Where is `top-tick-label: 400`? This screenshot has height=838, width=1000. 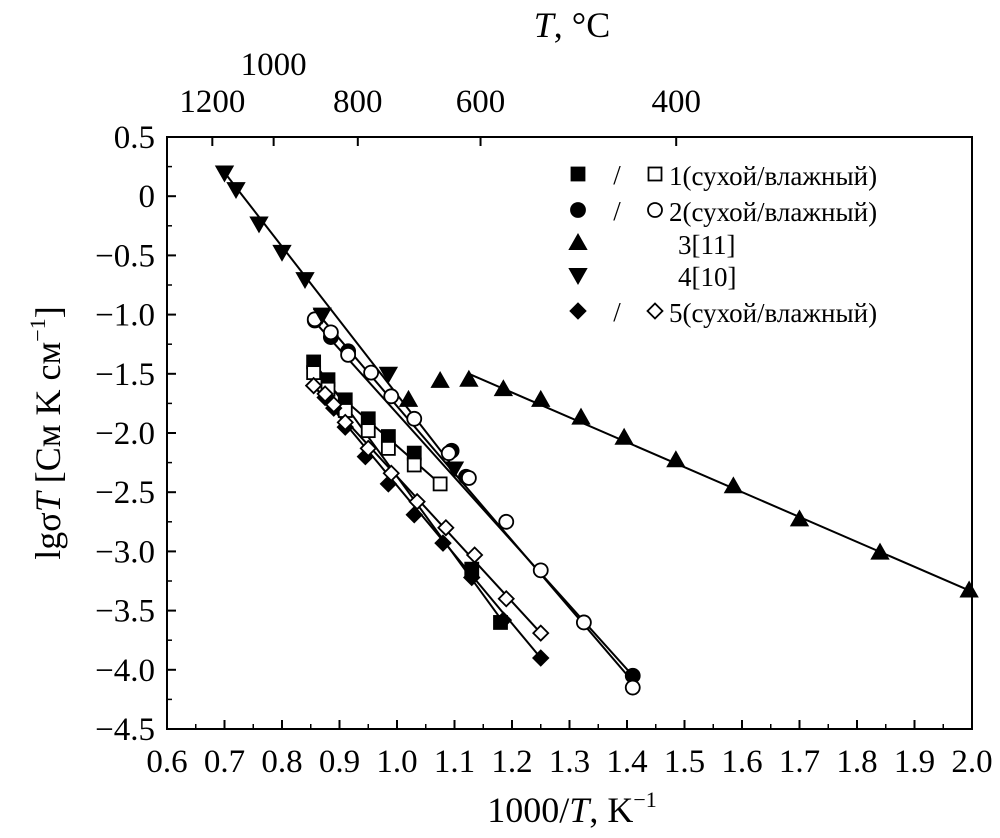
top-tick-label: 400 is located at coordinates (676, 102).